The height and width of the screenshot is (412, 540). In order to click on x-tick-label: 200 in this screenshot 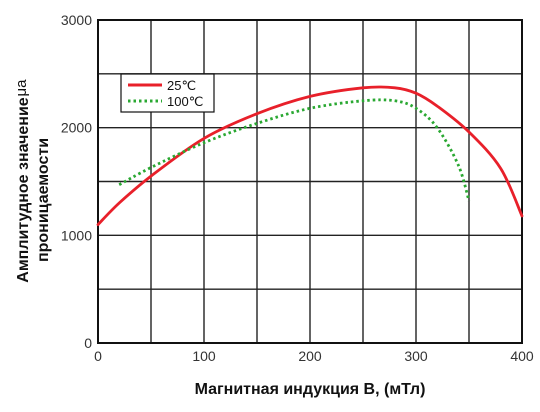, I will do `click(310, 356)`.